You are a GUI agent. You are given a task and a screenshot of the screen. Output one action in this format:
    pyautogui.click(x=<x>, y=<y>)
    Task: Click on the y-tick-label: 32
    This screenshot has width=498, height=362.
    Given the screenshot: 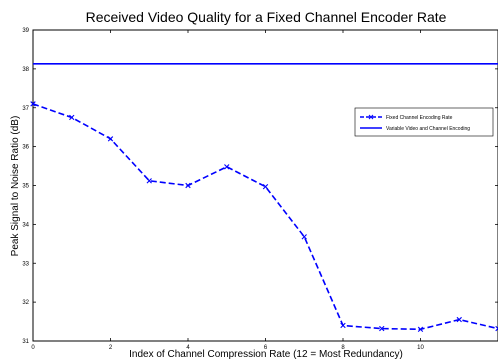 What is the action you would take?
    pyautogui.click(x=25, y=303)
    